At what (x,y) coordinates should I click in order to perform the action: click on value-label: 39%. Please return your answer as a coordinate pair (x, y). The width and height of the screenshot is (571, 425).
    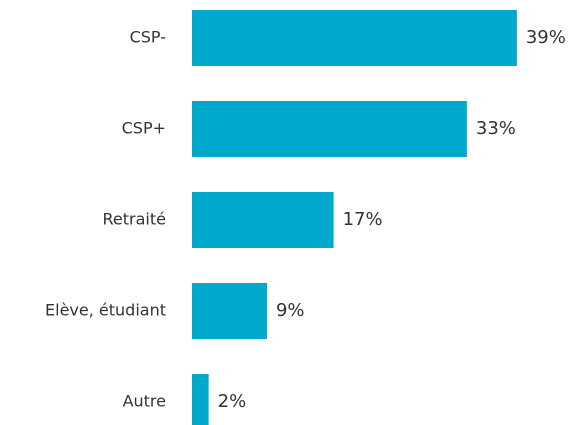
    Looking at the image, I should click on (546, 37).